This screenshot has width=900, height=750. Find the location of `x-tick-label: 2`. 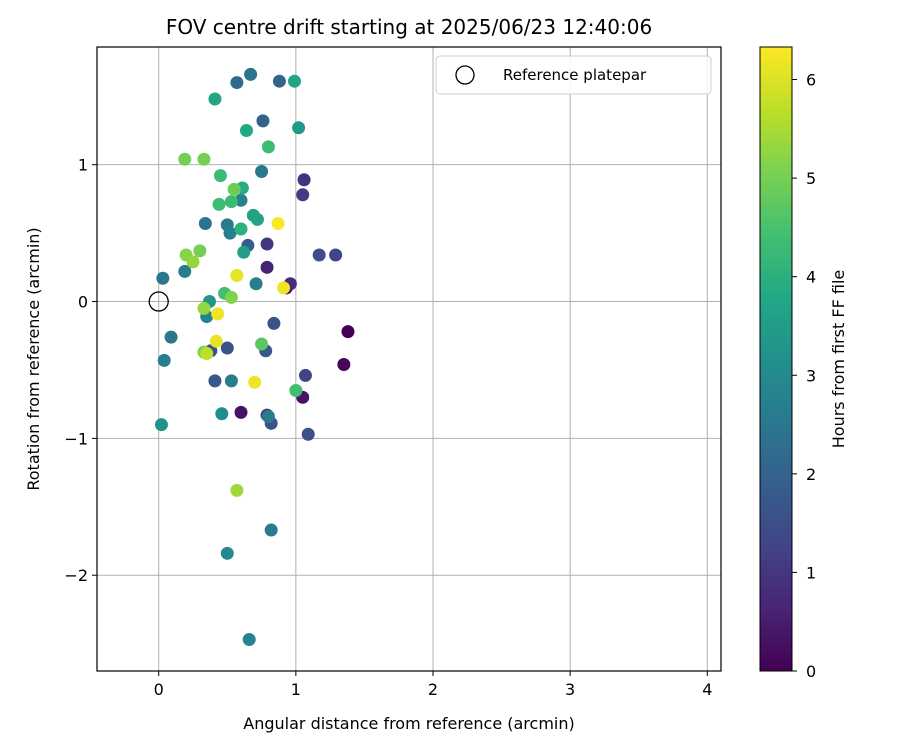

x-tick-label: 2 is located at coordinates (433, 689).